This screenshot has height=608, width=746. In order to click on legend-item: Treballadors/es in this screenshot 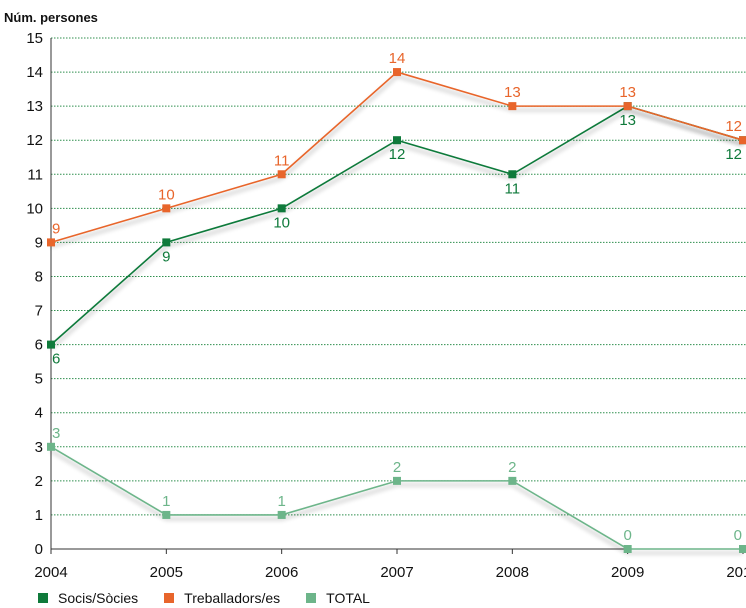, I will do `click(222, 598)`.